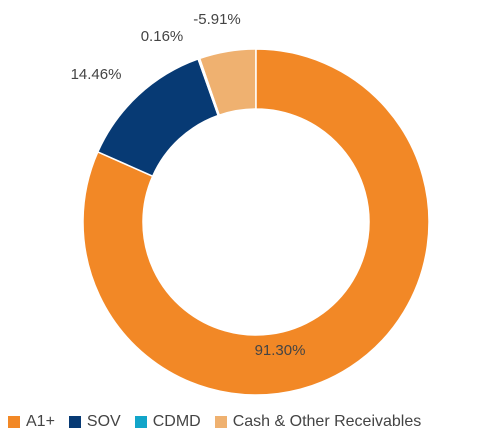  I want to click on slice-label-a1: 91.30%, so click(280, 350).